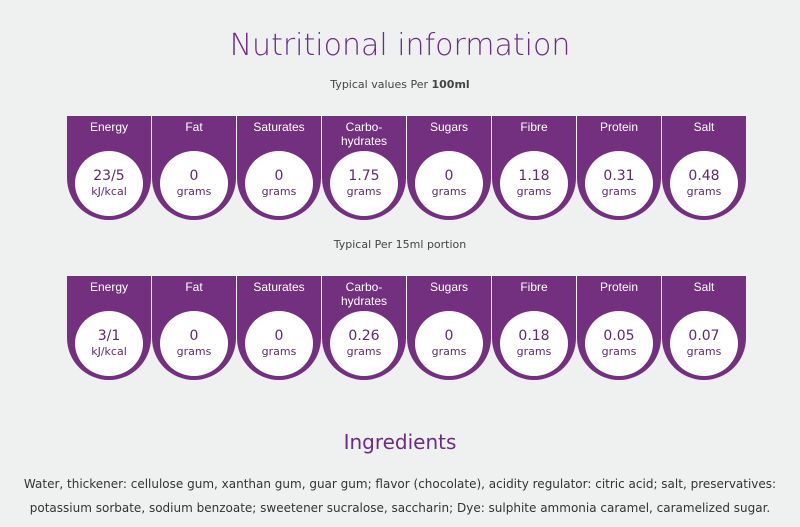  What do you see at coordinates (534, 176) in the screenshot?
I see `nutrient-value: 1.18` at bounding box center [534, 176].